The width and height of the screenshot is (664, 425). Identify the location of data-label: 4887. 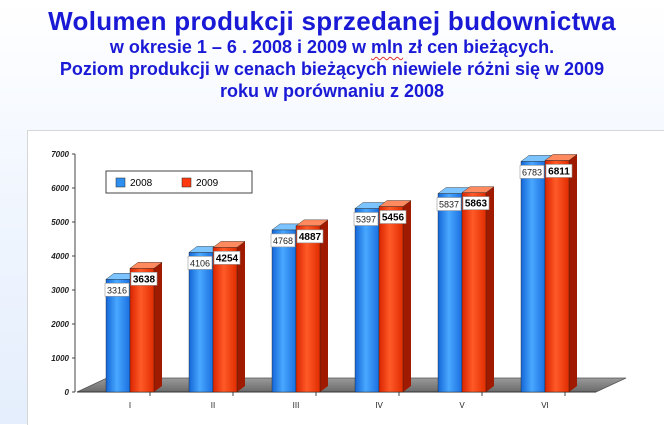
(310, 237).